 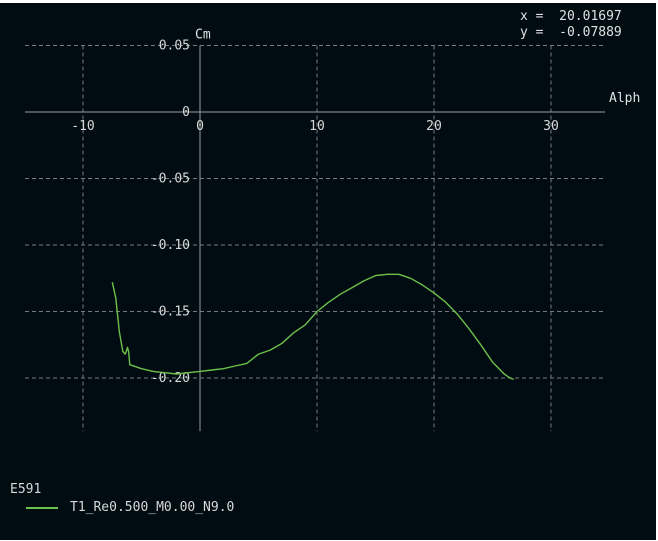 What do you see at coordinates (312, 326) in the screenshot?
I see `series-line` at bounding box center [312, 326].